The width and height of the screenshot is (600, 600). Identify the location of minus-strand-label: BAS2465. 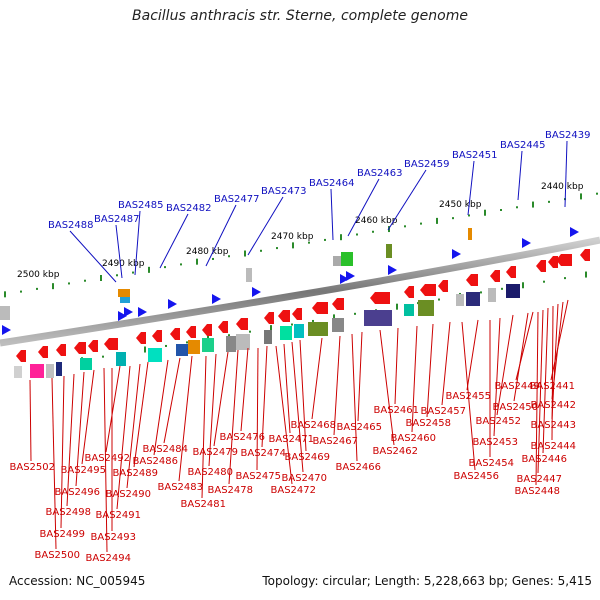
(360, 427).